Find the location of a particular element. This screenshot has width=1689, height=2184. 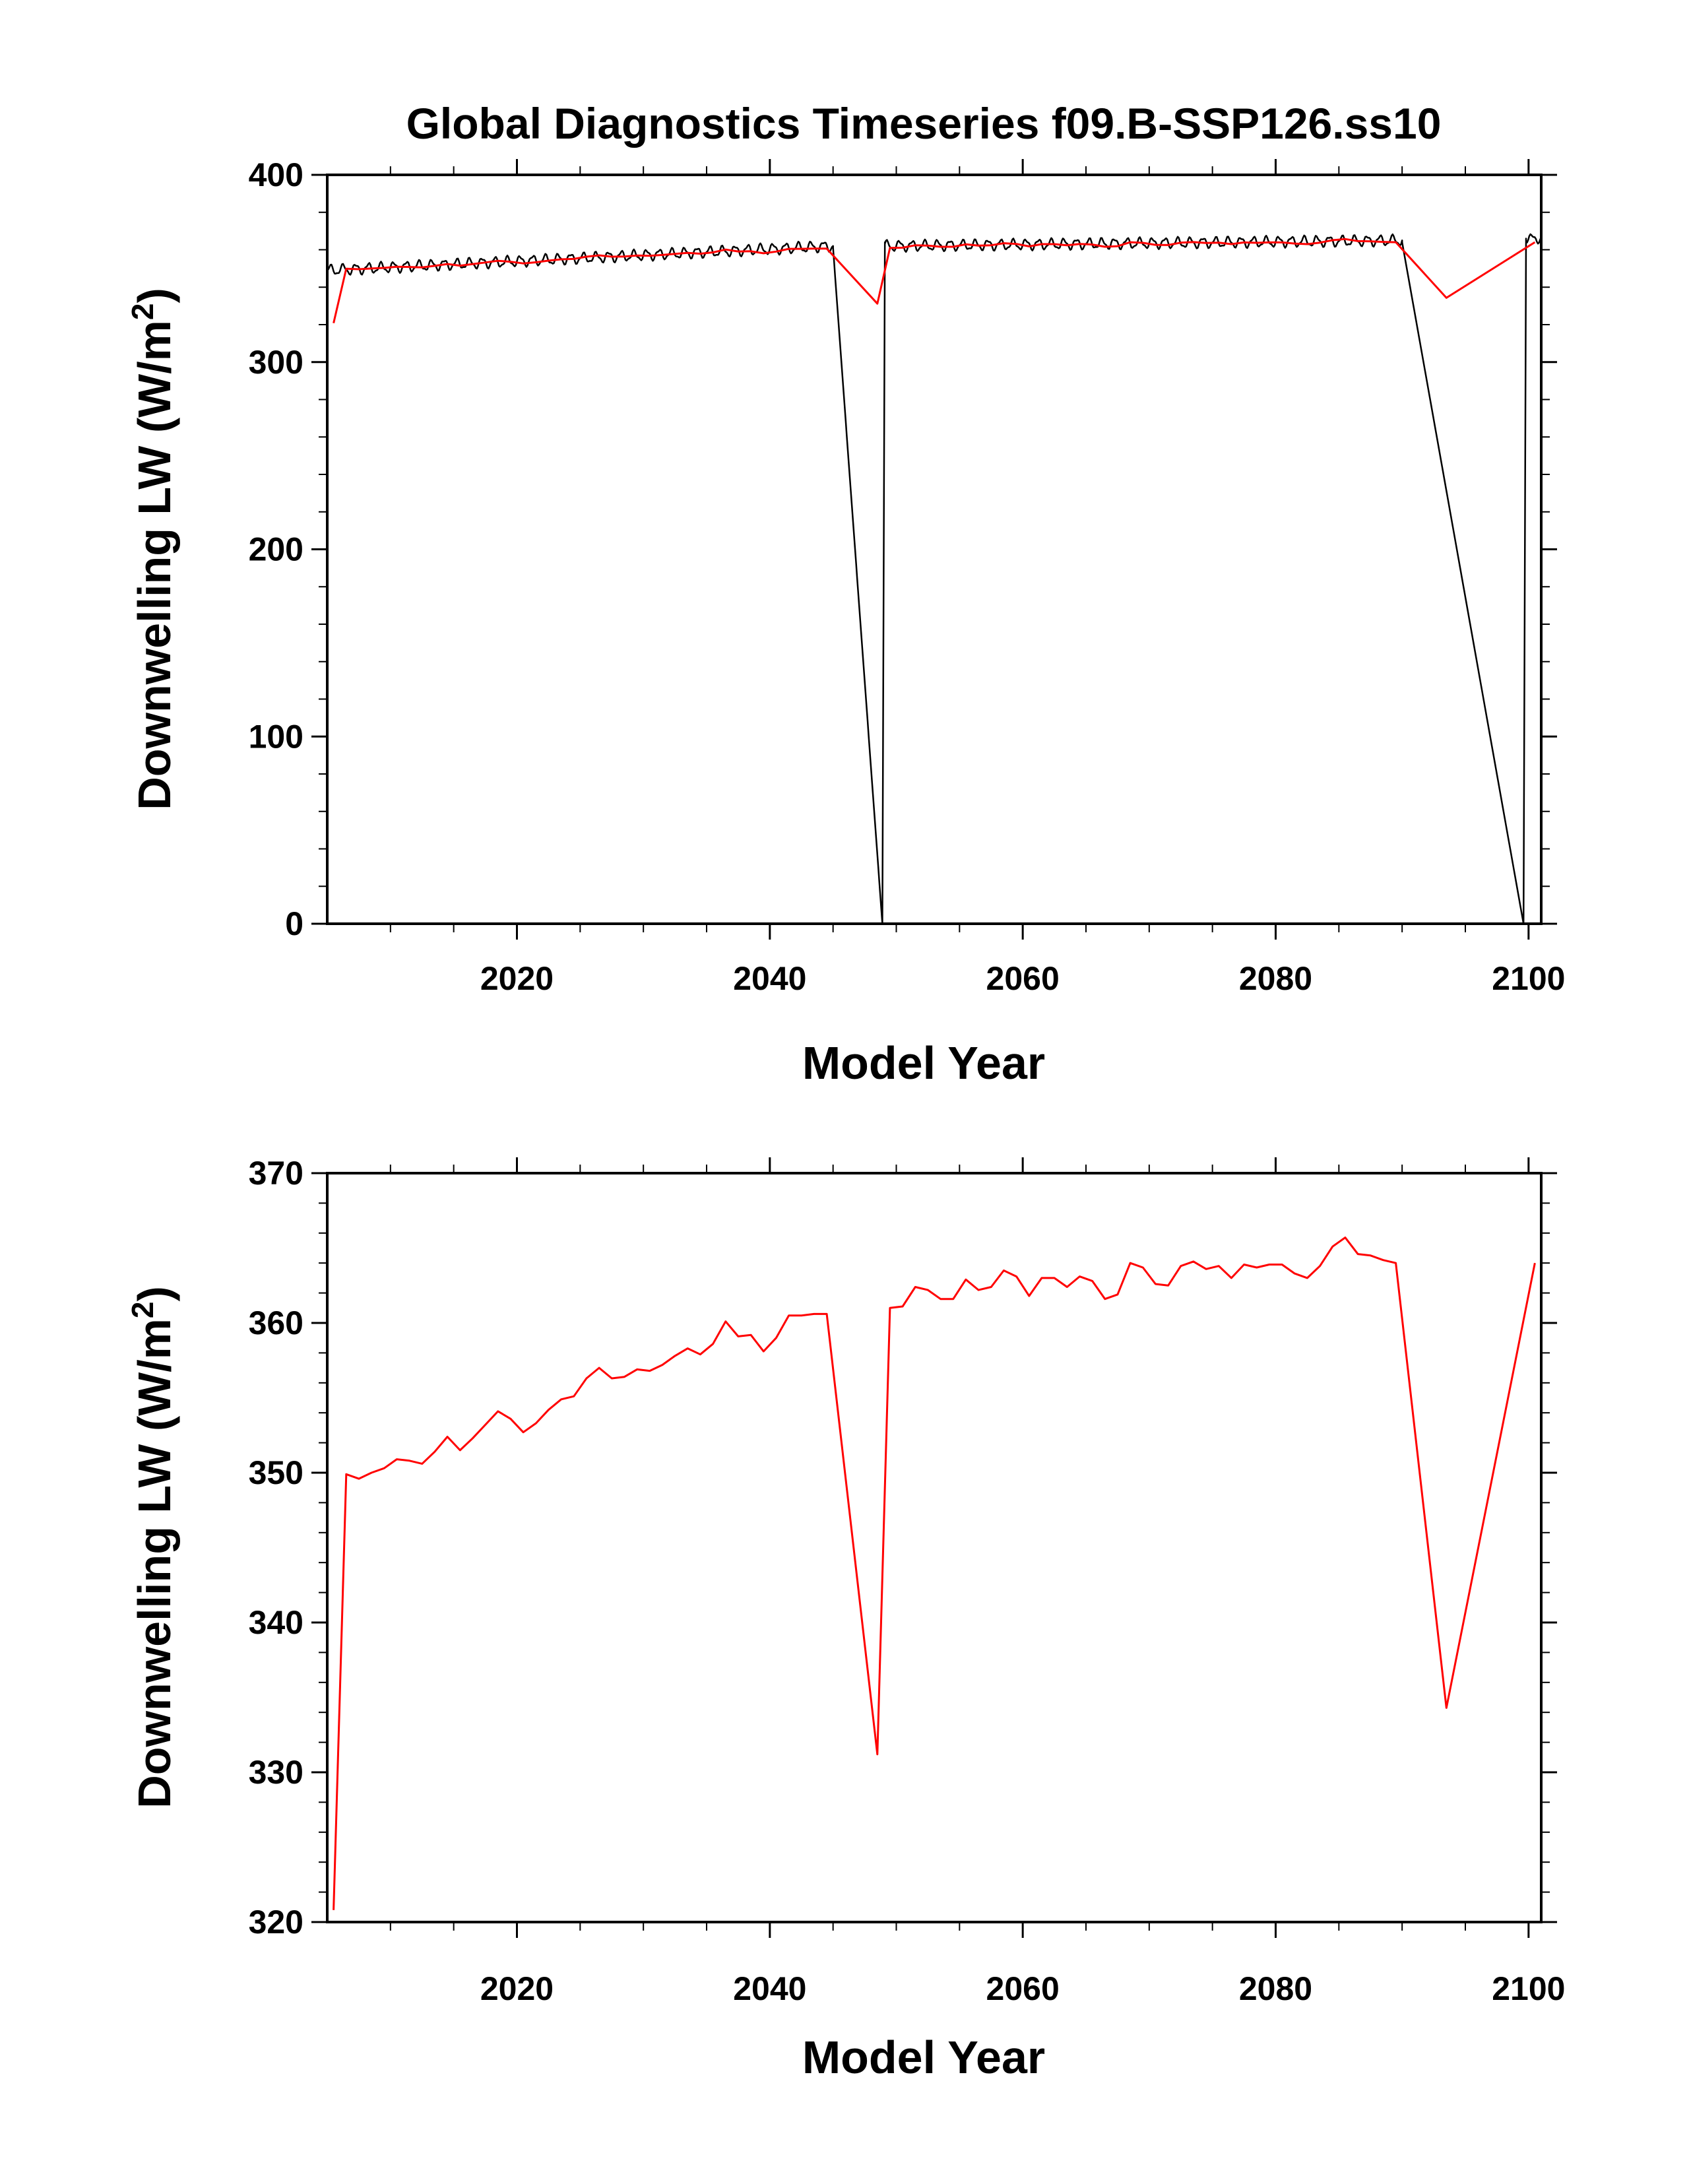

top-x-tick-label-2080: 2080 is located at coordinates (1275, 978).